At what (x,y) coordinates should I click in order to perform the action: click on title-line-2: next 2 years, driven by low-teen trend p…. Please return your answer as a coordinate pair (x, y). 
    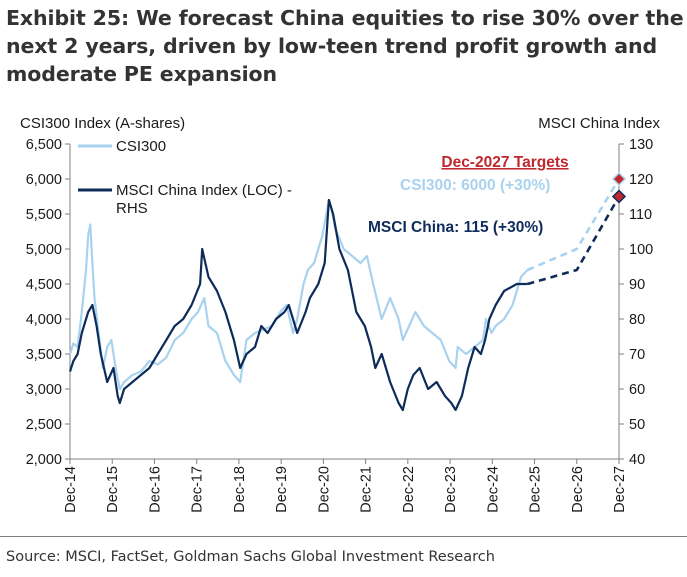
    Looking at the image, I should click on (332, 46).